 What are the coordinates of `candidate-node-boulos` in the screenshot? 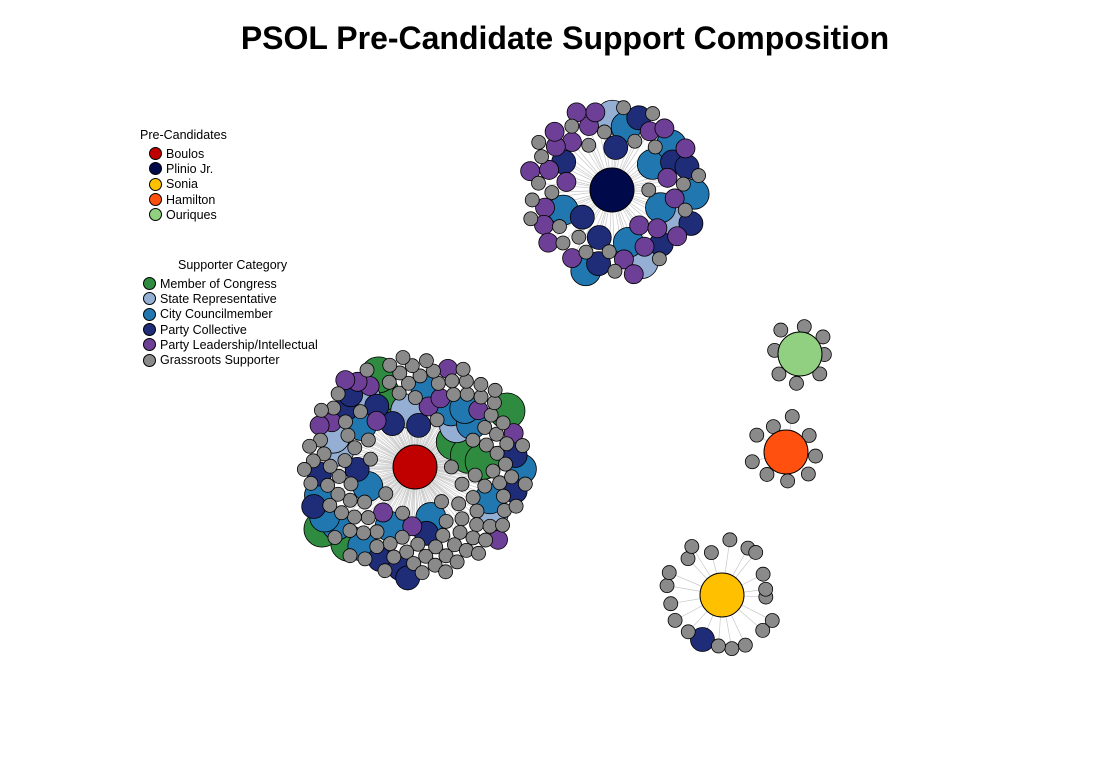 It's located at (415, 467).